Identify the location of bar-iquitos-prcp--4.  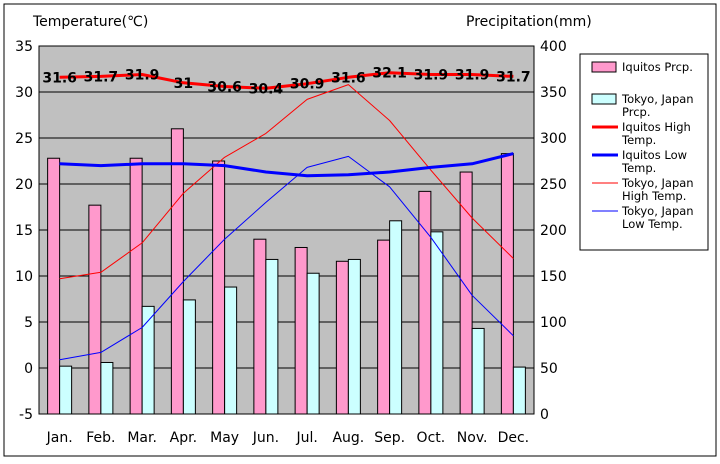
(219, 287).